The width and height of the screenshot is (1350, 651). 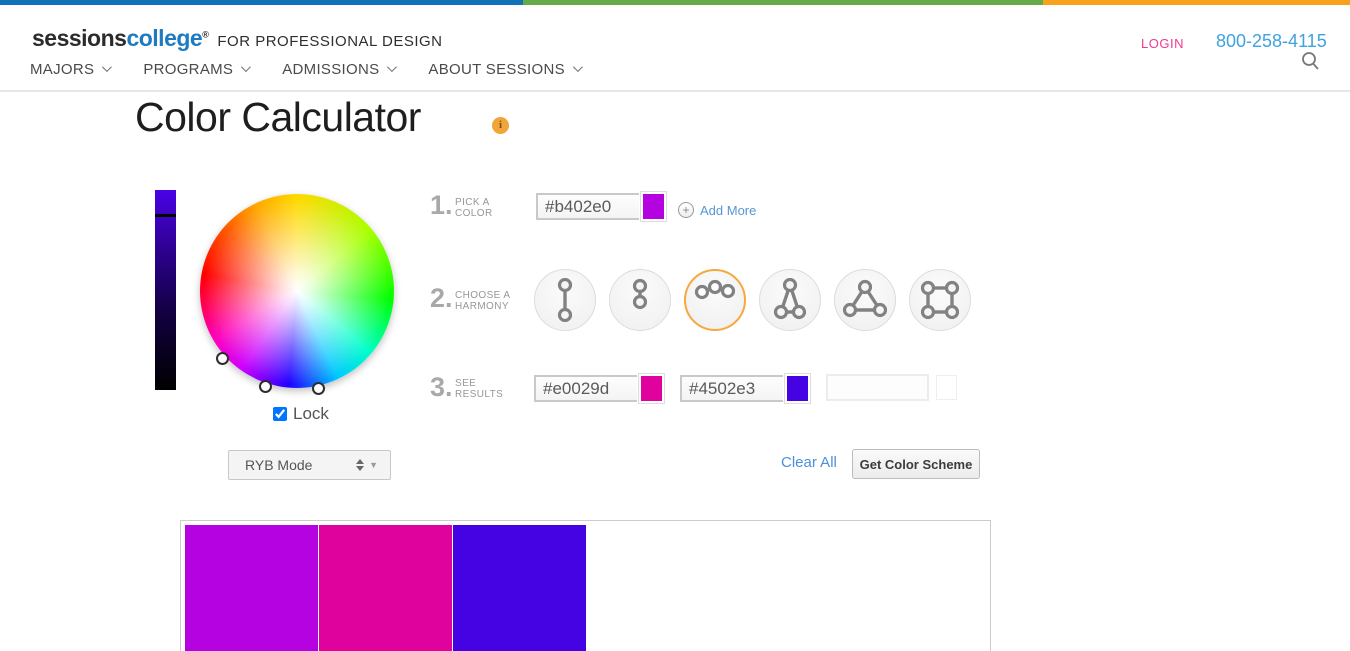 What do you see at coordinates (205, 34) in the screenshot?
I see `registered-mark: ®` at bounding box center [205, 34].